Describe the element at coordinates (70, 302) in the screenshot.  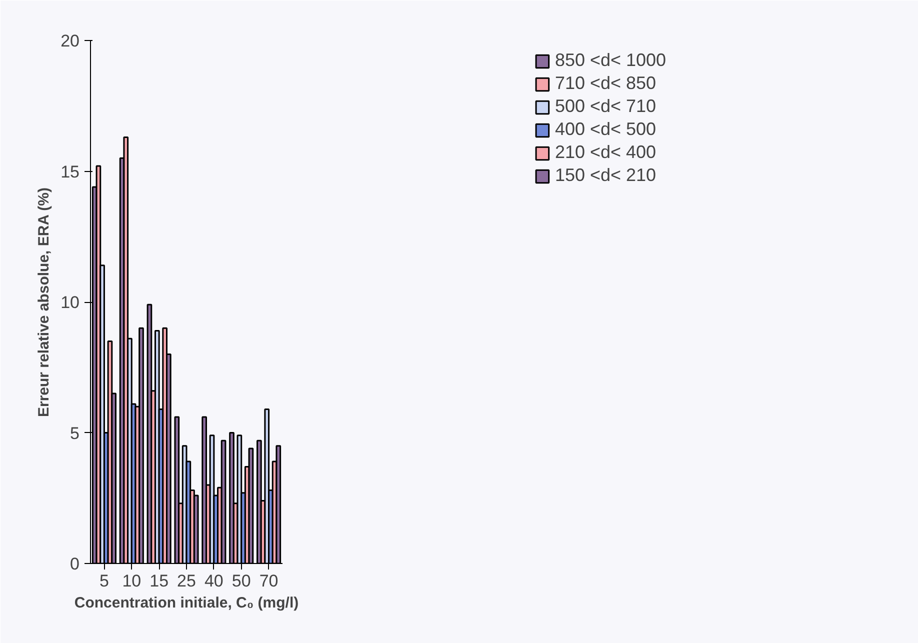
I see `y-tick-label: 10` at that location.